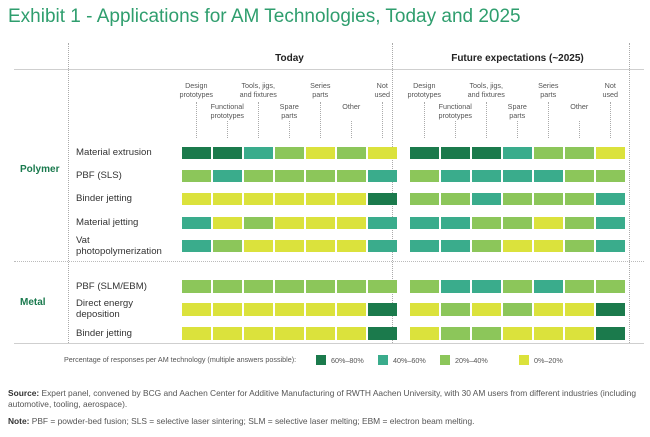 The image size is (650, 437). What do you see at coordinates (610, 85) in the screenshot?
I see `column-label-line1: Not` at bounding box center [610, 85].